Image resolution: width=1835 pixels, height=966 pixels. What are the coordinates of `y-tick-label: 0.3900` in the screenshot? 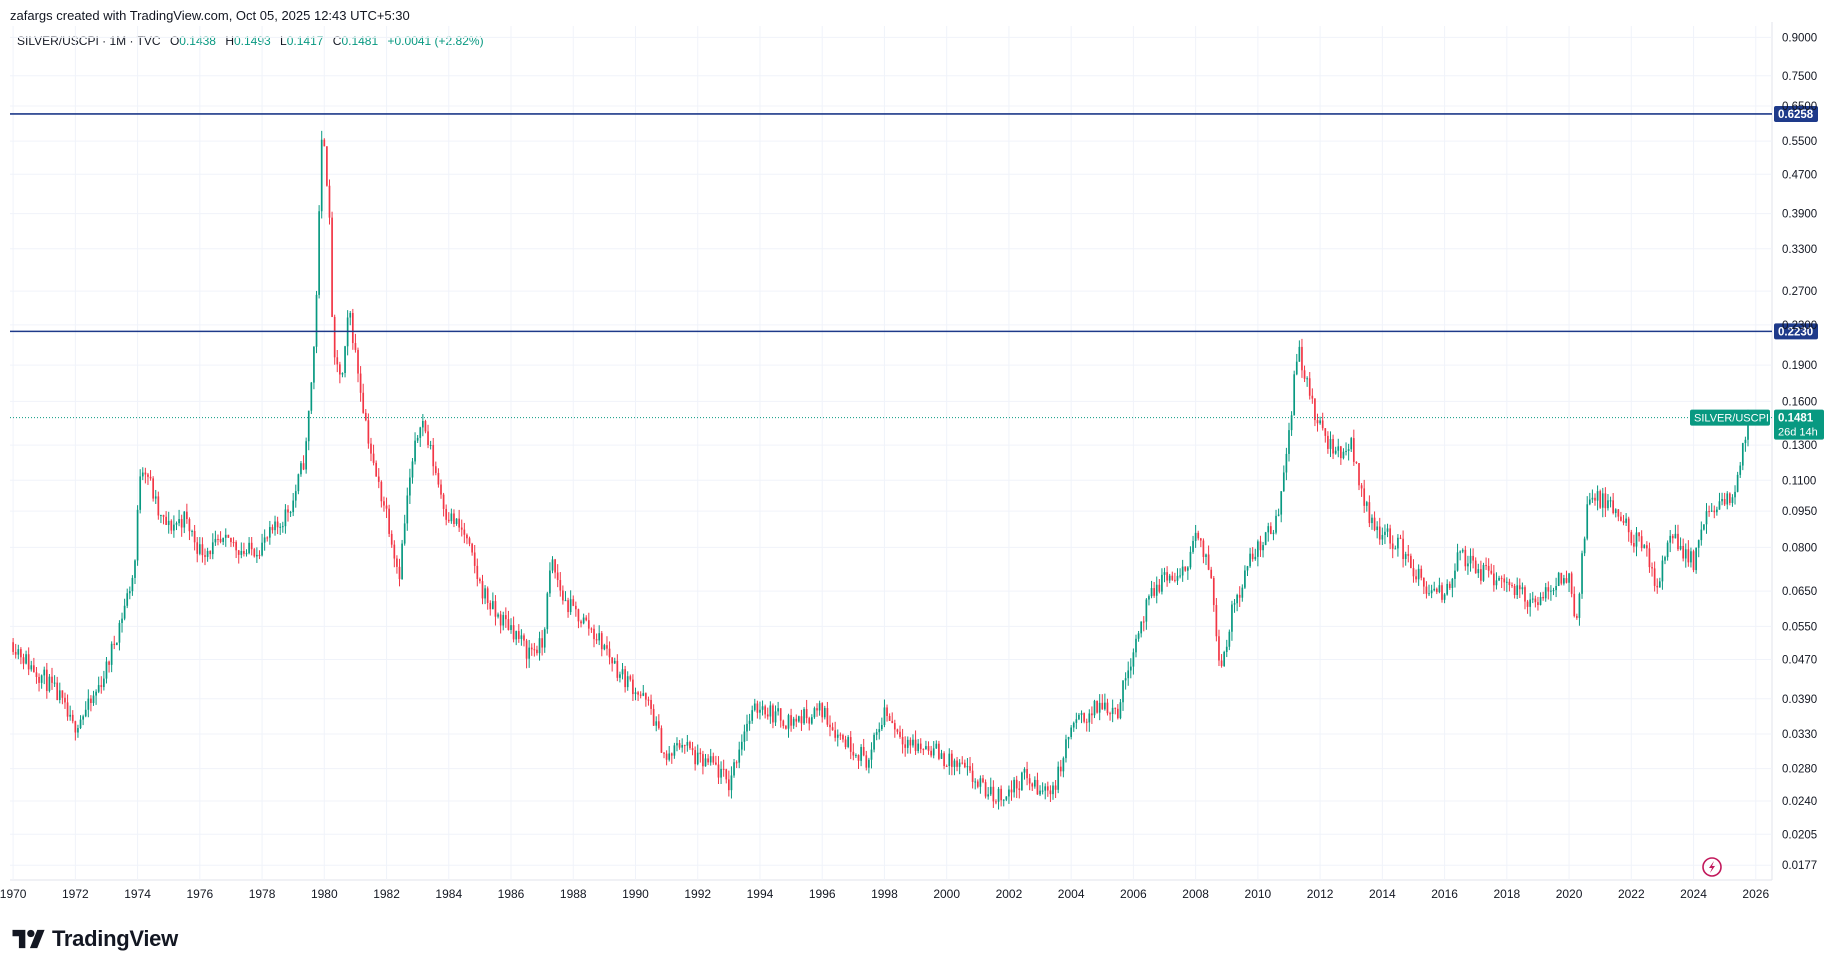 It's located at (1799, 215).